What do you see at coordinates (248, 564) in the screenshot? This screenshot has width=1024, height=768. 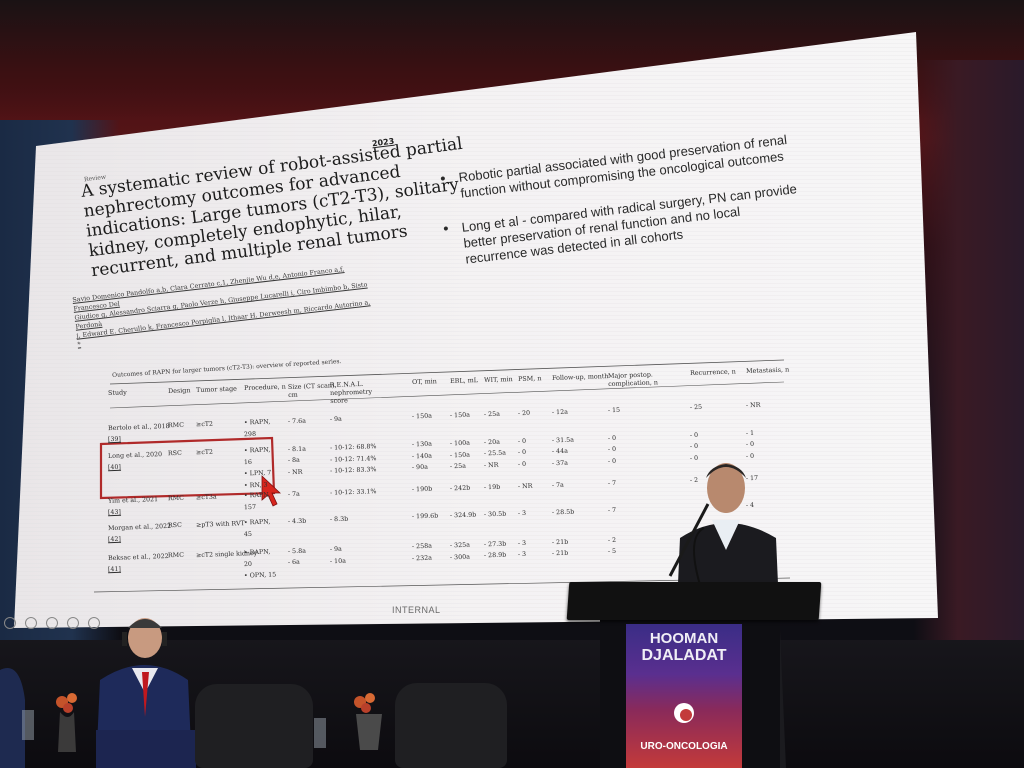 I see `table-cell: 20` at bounding box center [248, 564].